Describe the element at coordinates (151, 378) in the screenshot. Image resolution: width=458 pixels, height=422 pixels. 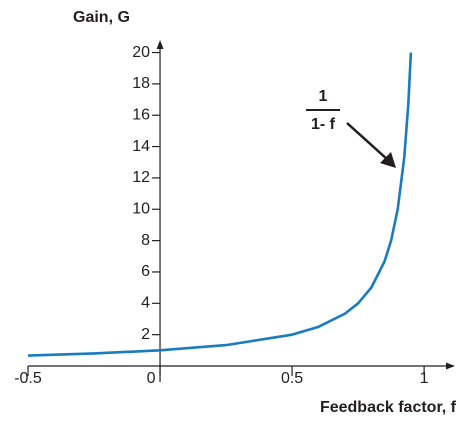
I see `x-tick-label: 0` at that location.